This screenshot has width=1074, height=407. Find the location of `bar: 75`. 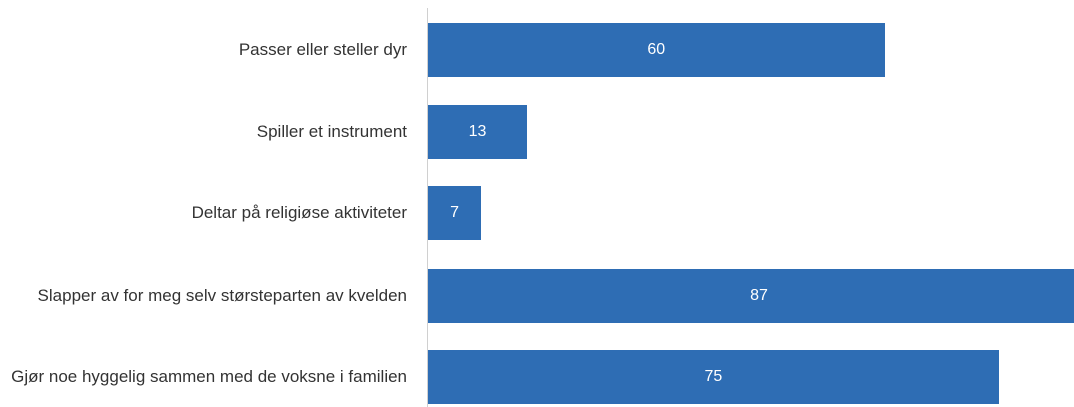

bar: 75 is located at coordinates (713, 377).